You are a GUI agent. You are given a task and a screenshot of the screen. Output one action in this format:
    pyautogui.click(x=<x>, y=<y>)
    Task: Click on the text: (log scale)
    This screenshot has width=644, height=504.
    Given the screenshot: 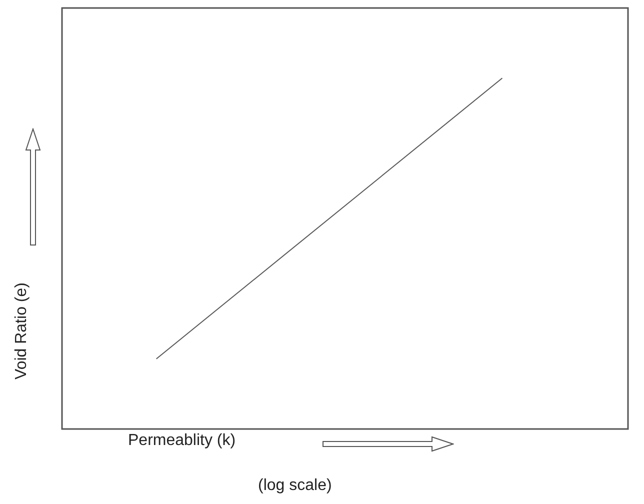 What is the action you would take?
    pyautogui.click(x=295, y=486)
    